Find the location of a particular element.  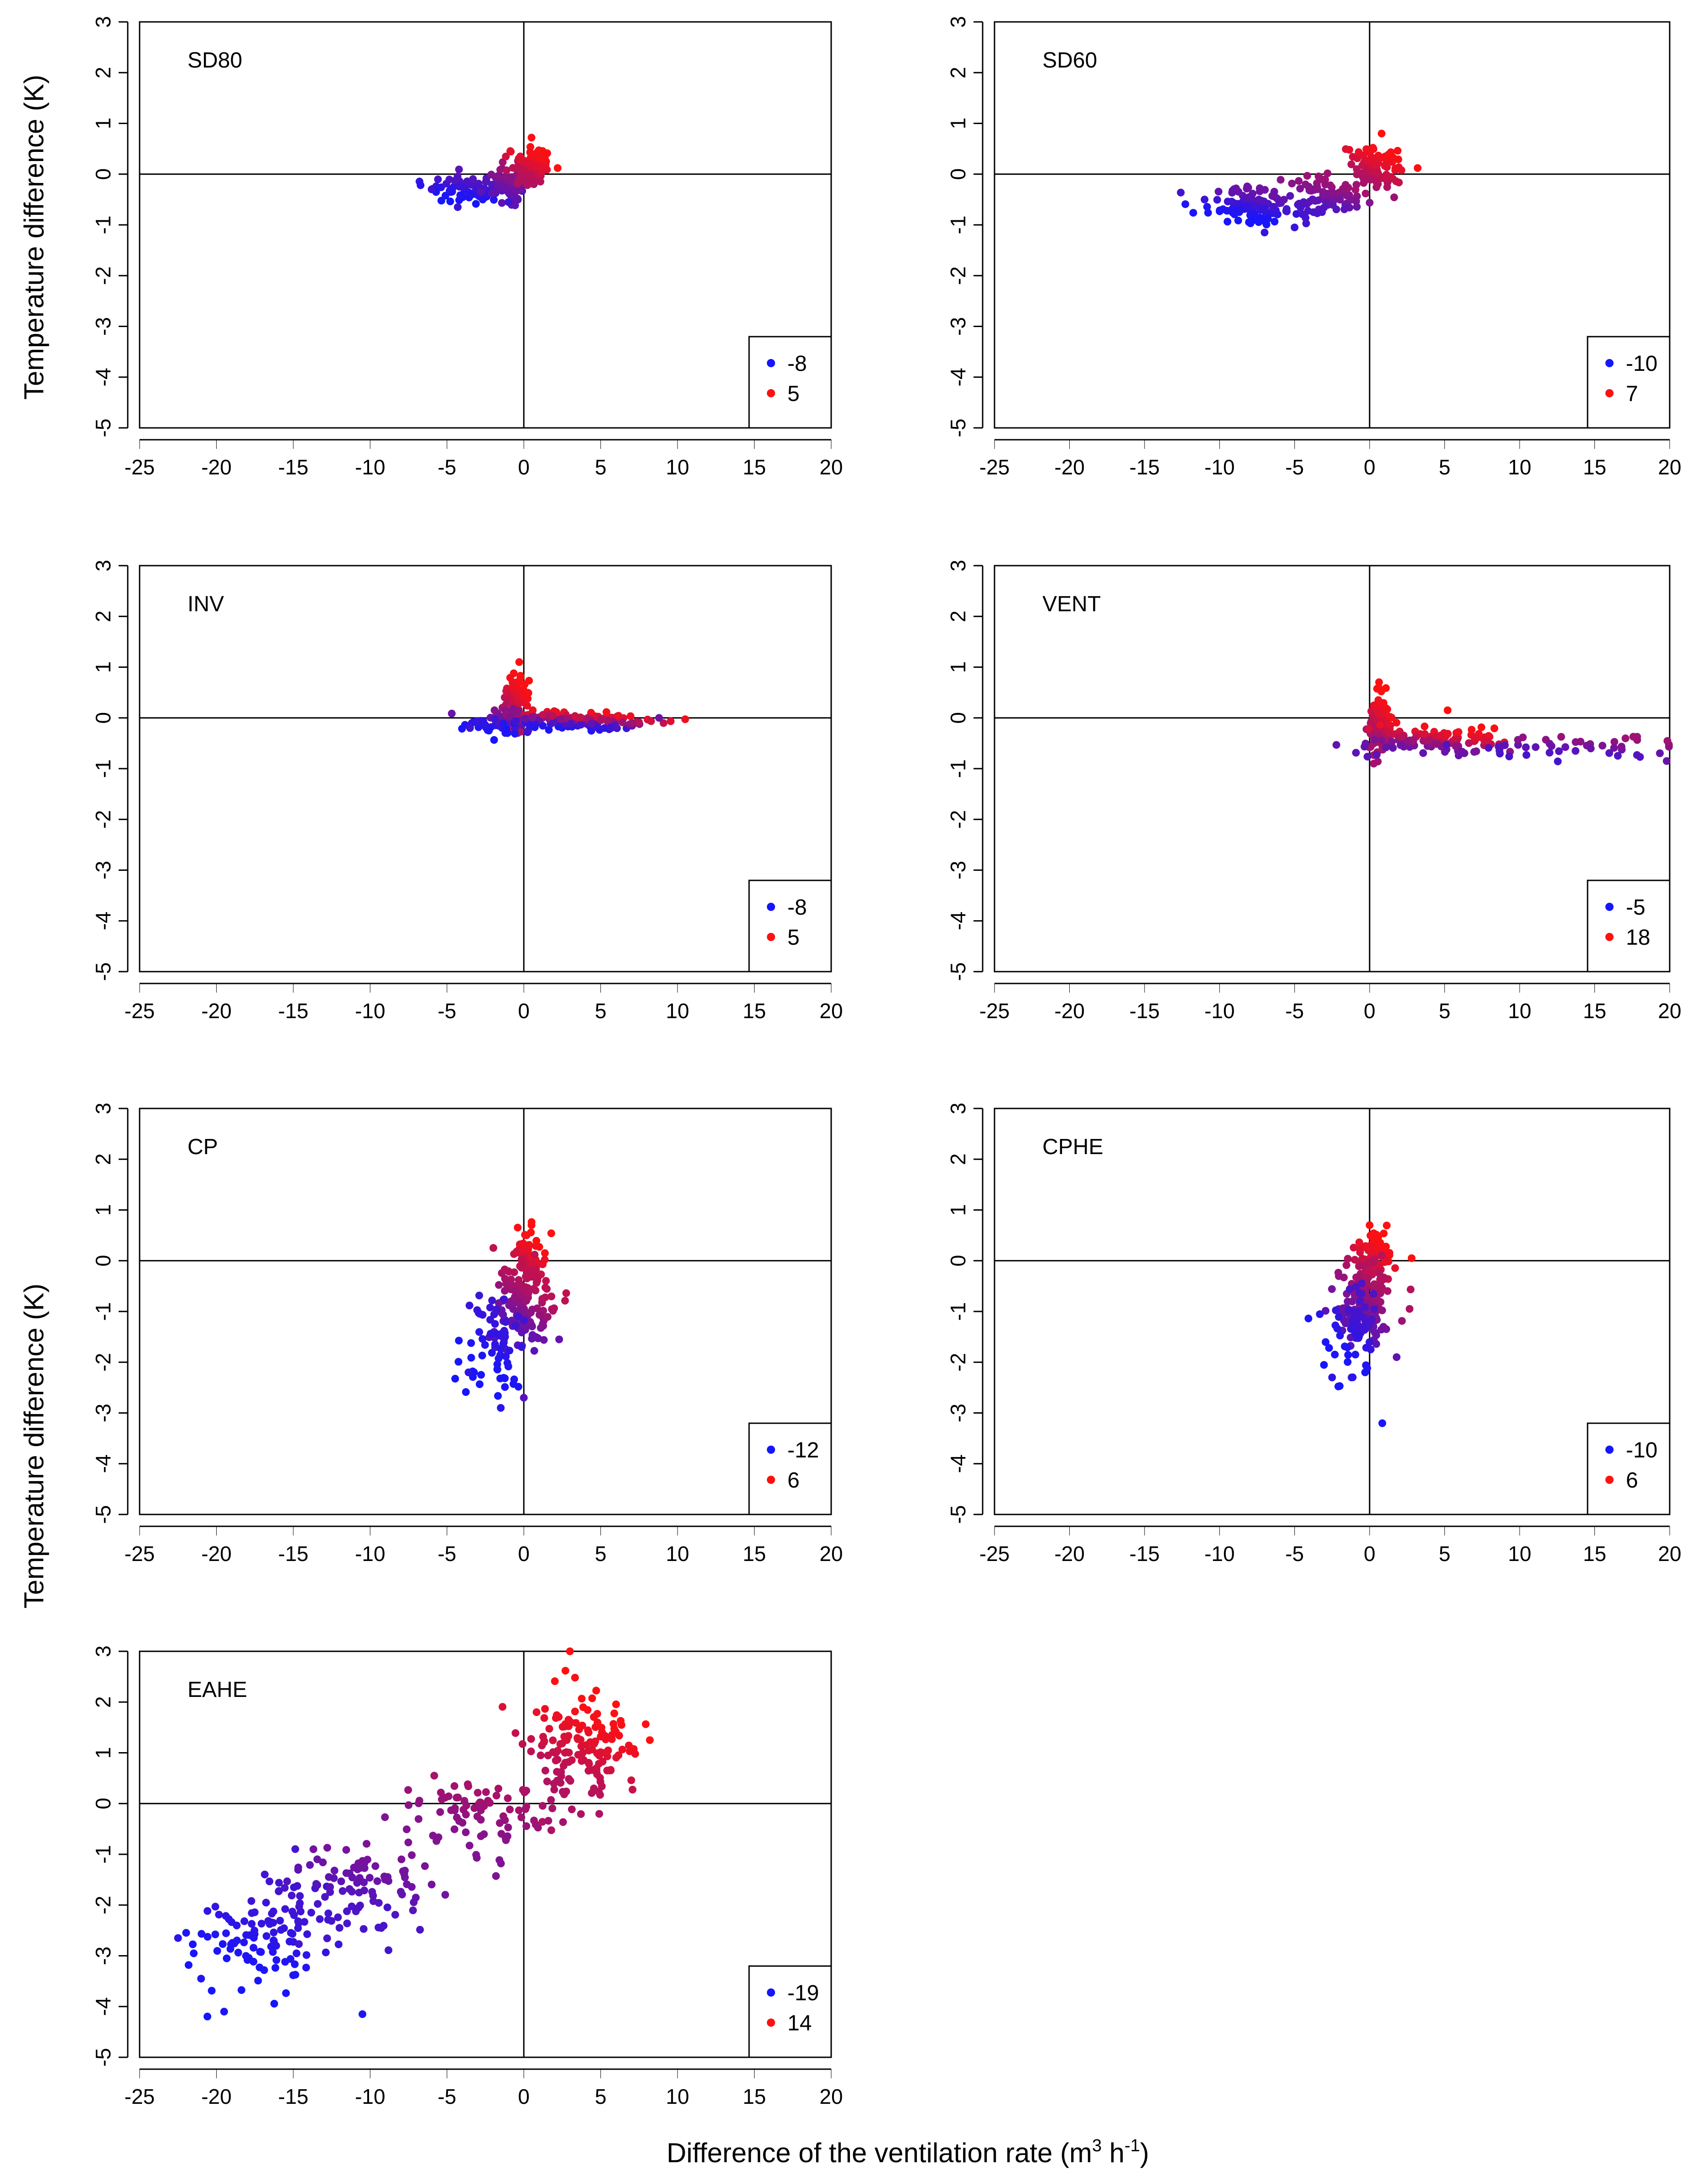

legend: -85 is located at coordinates (790, 926).